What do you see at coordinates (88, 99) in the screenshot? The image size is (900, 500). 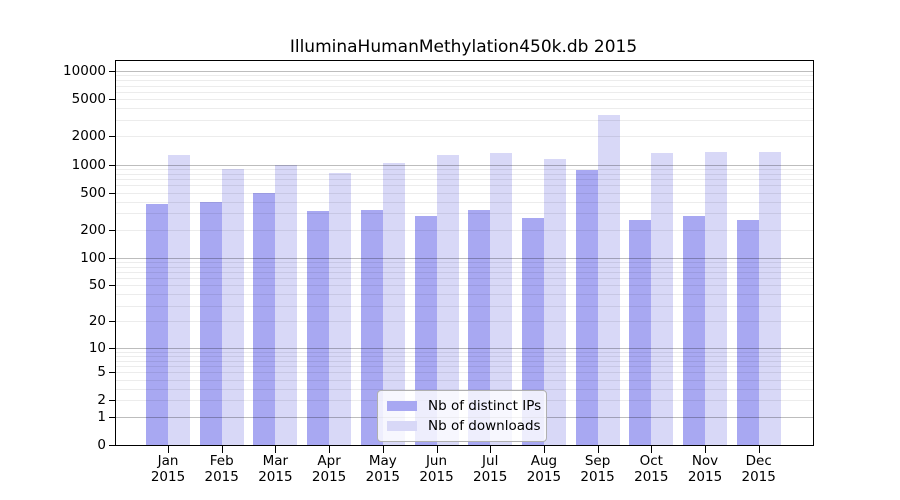 I see `y-tick-label: 5000` at bounding box center [88, 99].